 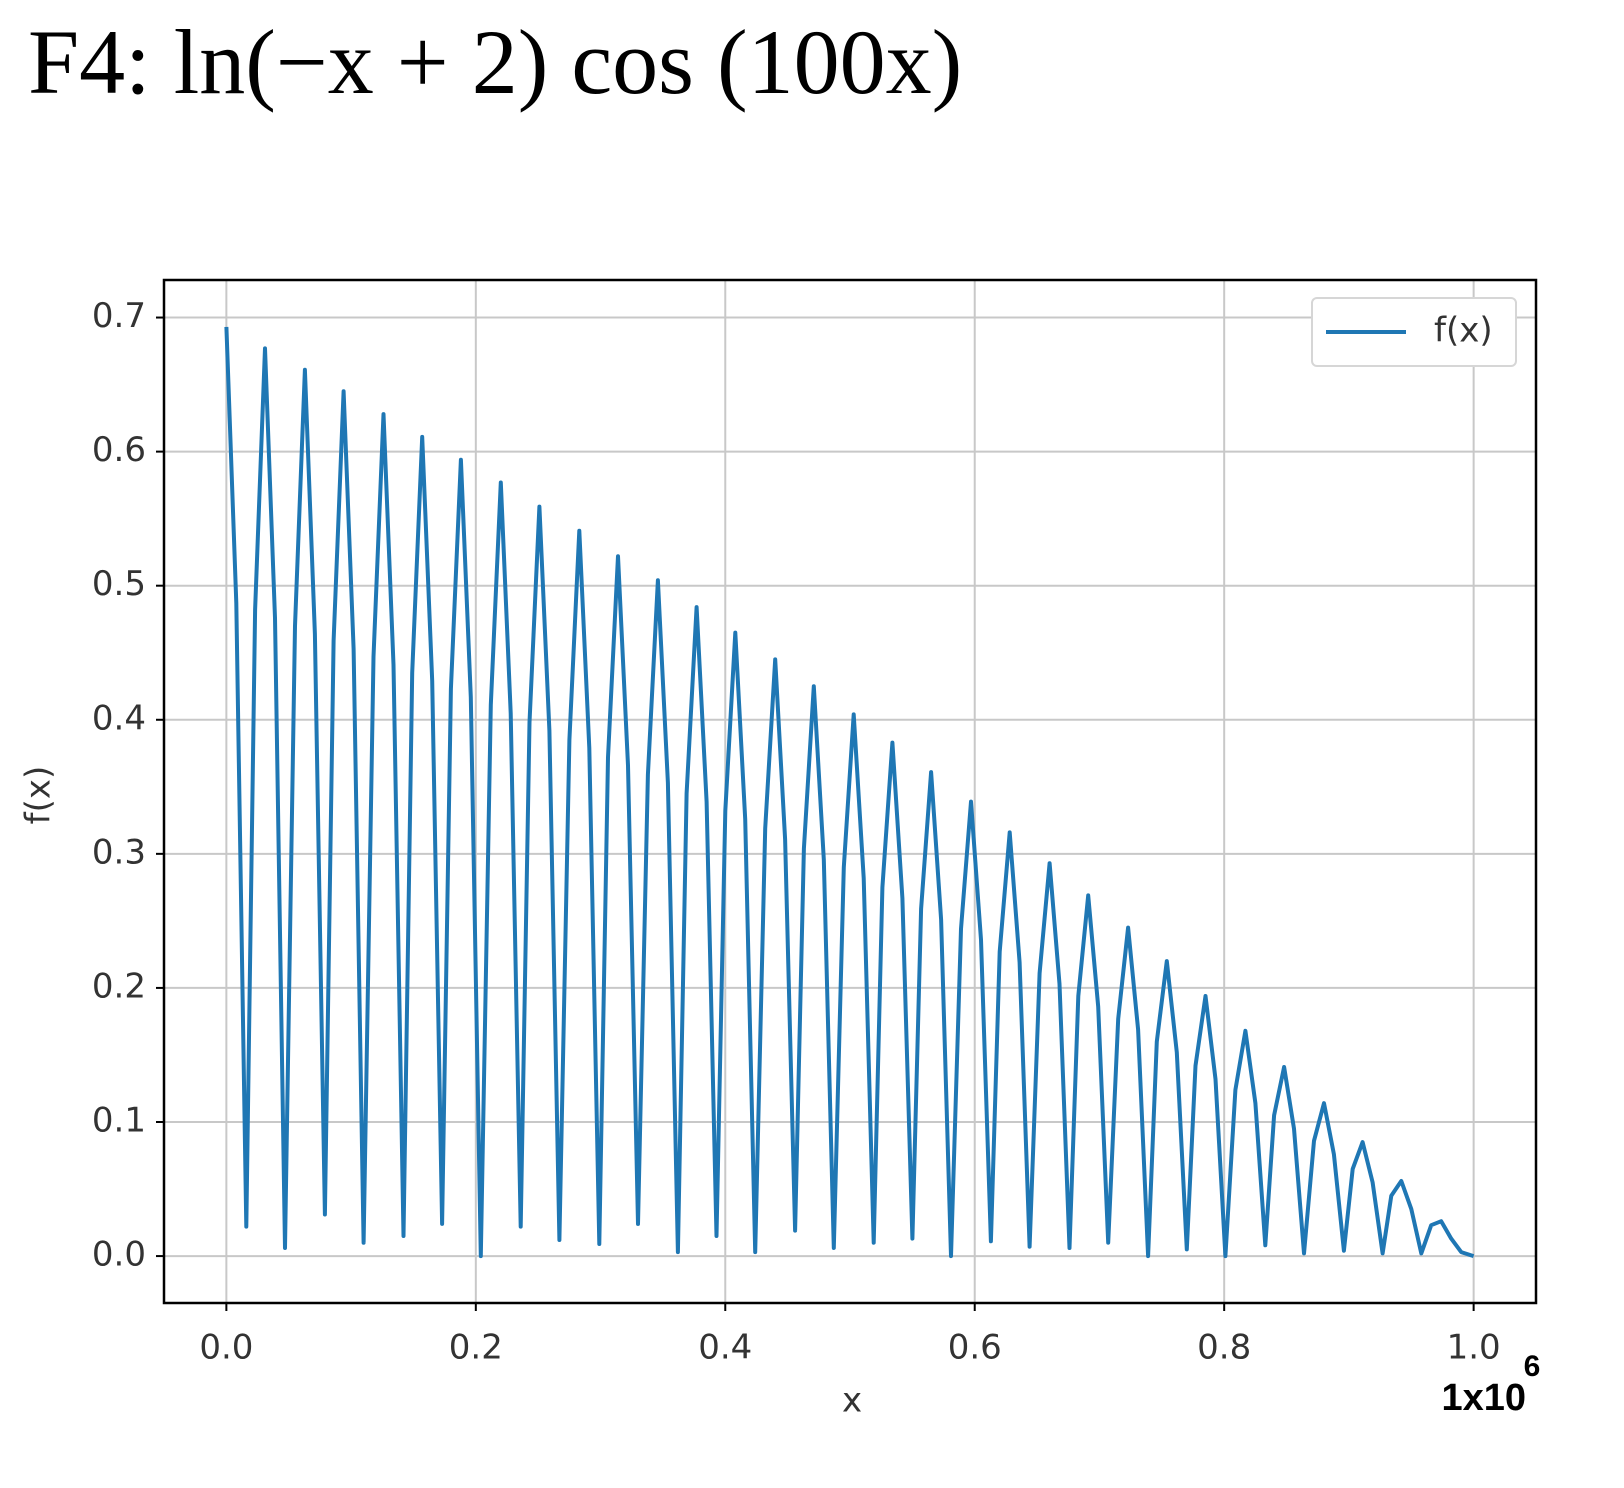 What do you see at coordinates (119, 450) in the screenshot?
I see `y-tick-label: 0.6` at bounding box center [119, 450].